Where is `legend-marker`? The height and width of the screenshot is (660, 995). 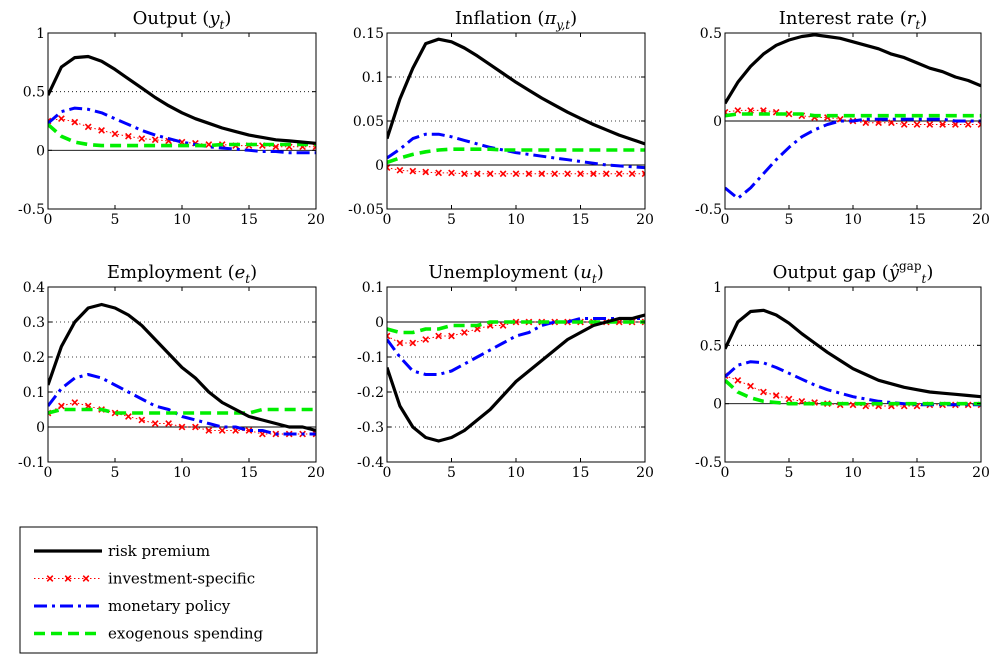
legend-marker is located at coordinates (86, 578).